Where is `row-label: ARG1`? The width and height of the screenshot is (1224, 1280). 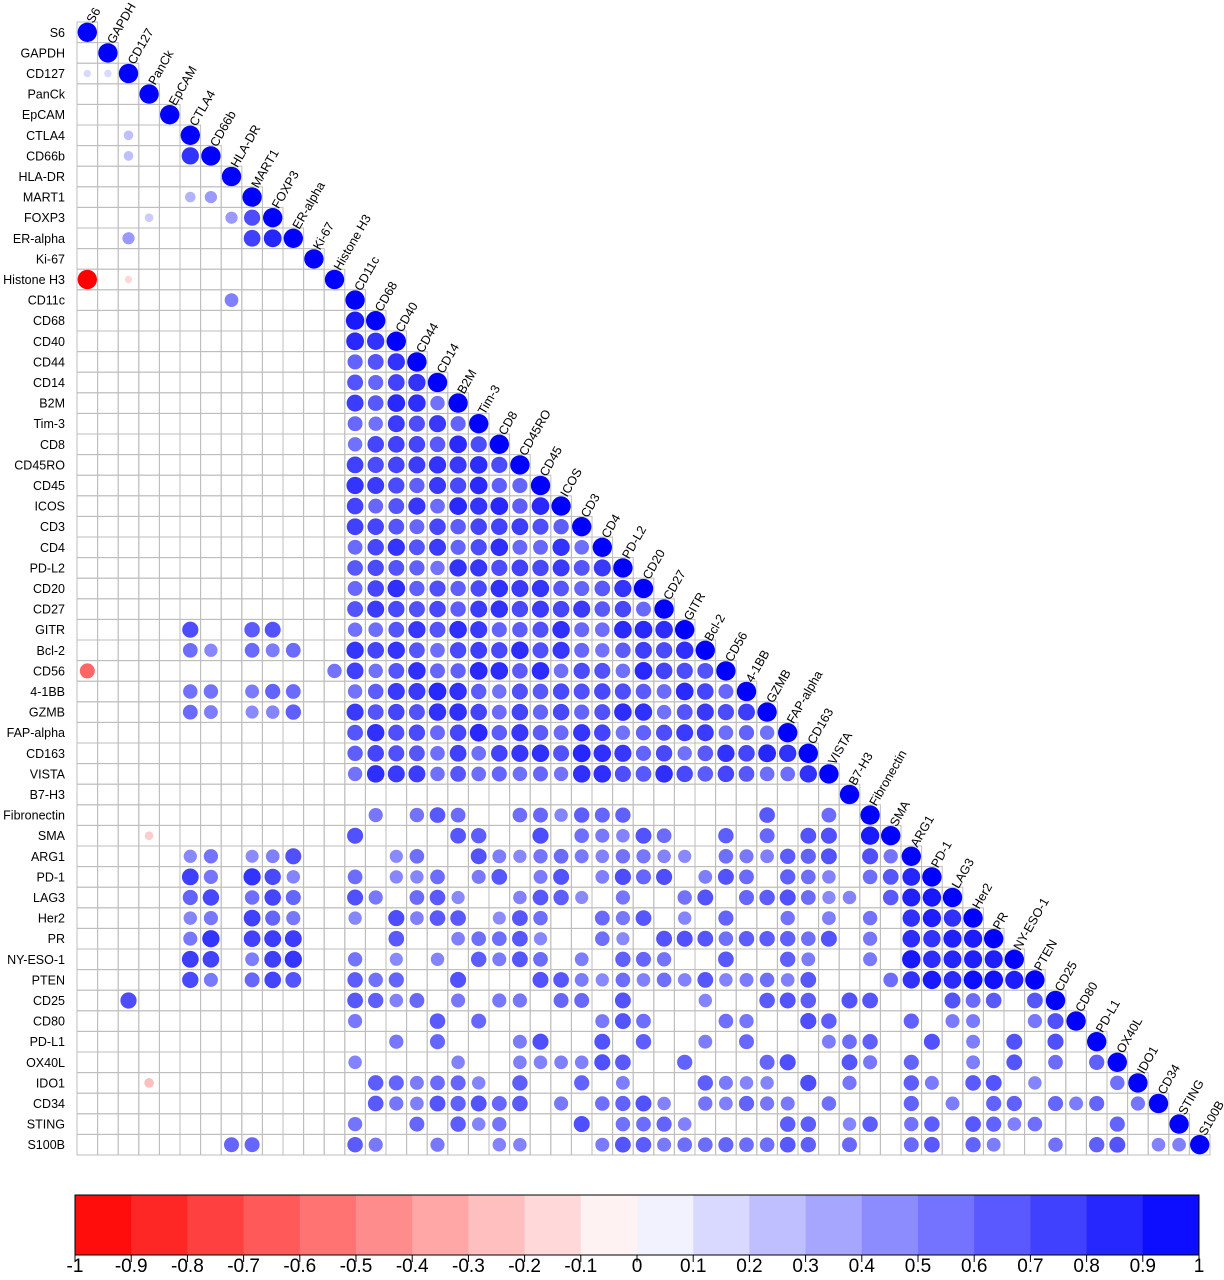
row-label: ARG1 is located at coordinates (48, 857).